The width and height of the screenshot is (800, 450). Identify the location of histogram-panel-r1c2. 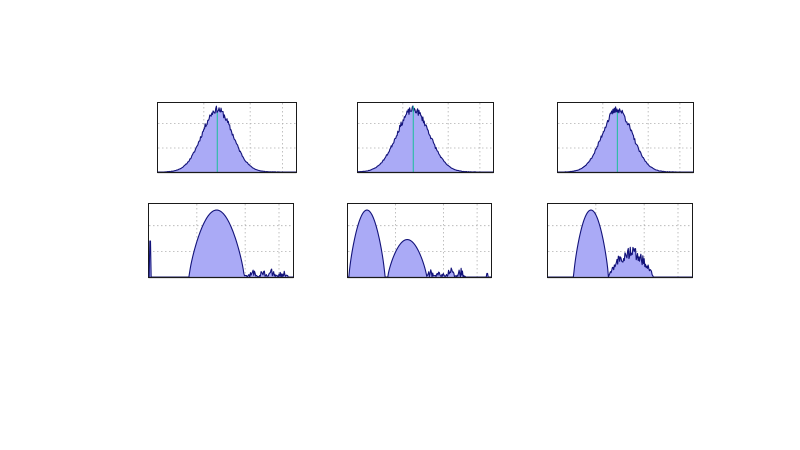
(425, 138).